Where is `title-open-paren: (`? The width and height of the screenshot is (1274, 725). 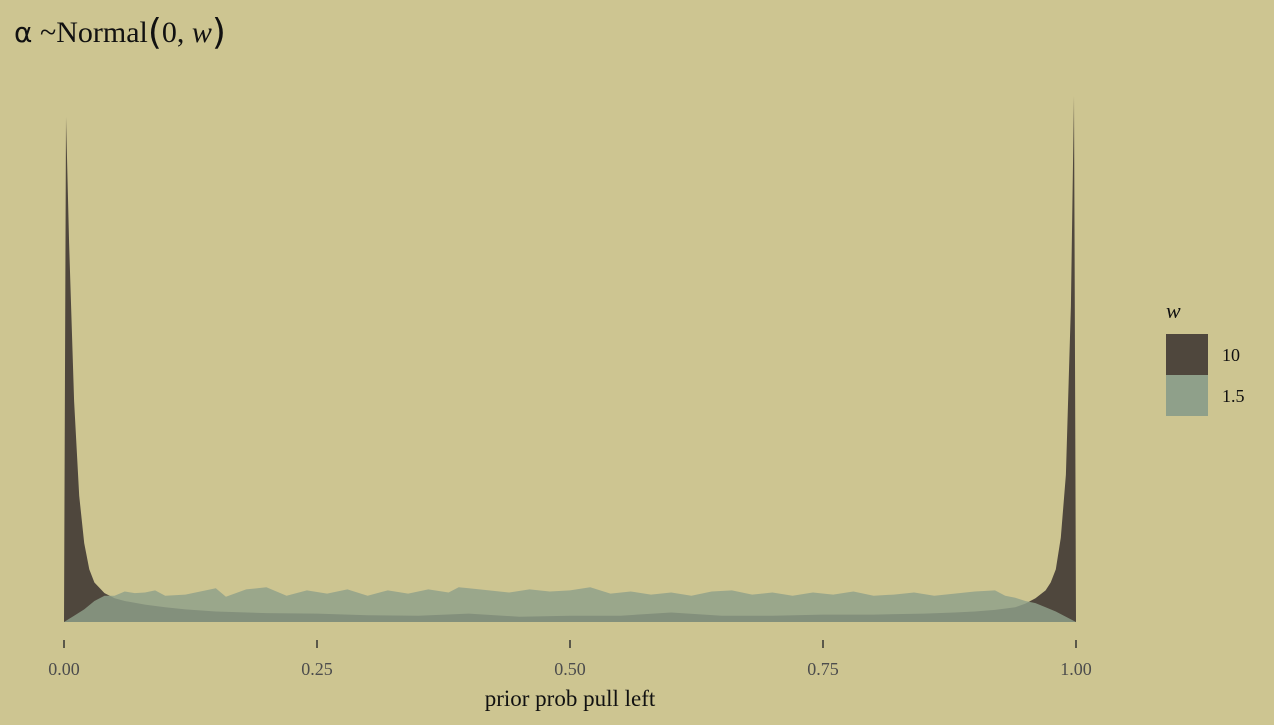 title-open-paren: ( is located at coordinates (154, 32).